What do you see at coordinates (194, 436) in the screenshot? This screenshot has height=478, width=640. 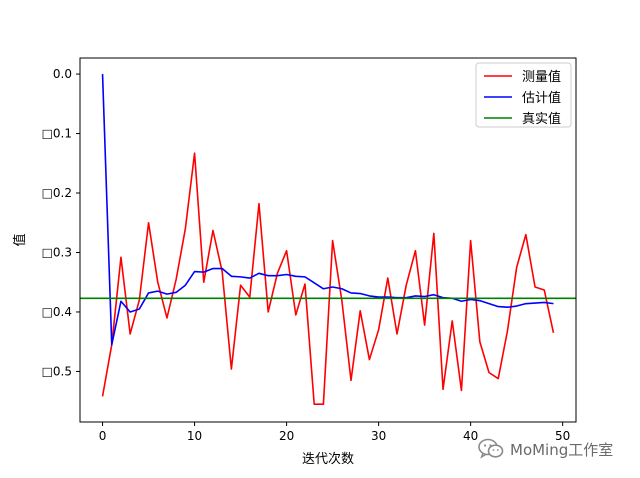 I see `x-tick-label: 10` at bounding box center [194, 436].